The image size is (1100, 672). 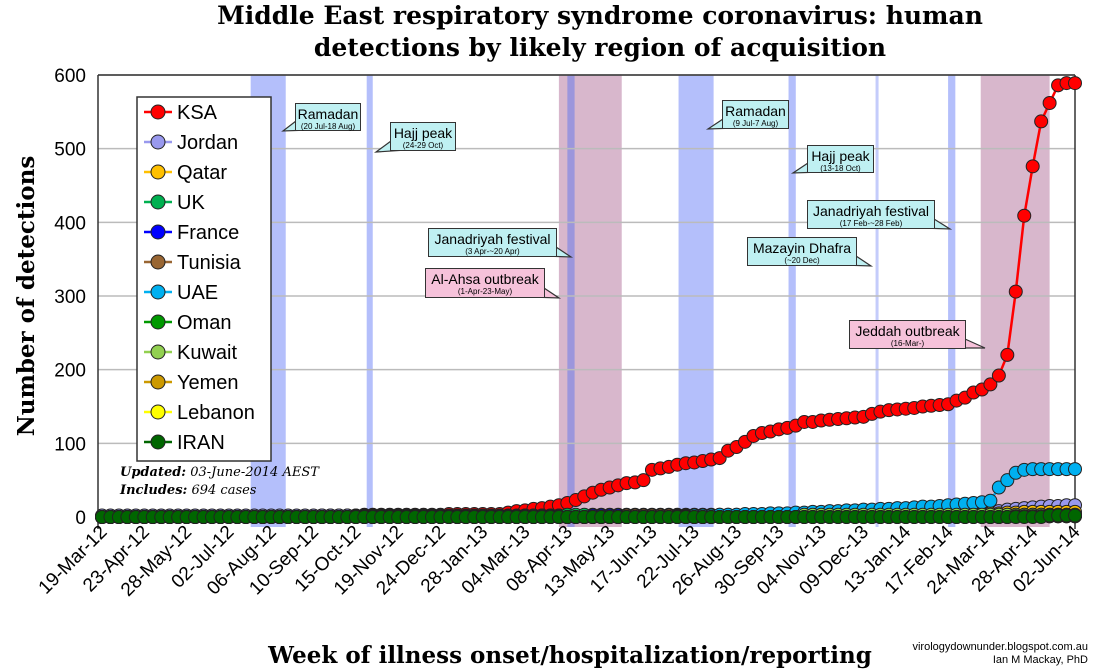 I want to click on annotation-label: Mazayin Dhafra, so click(x=802, y=248).